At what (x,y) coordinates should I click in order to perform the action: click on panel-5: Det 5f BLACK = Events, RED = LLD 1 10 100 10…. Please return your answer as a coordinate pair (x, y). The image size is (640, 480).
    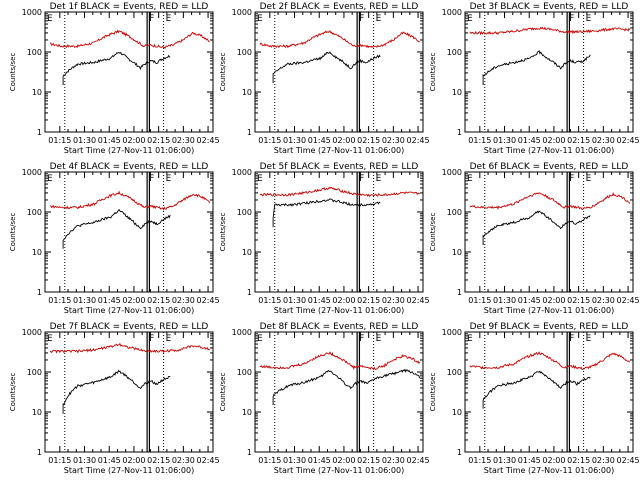
    Looking at the image, I should click on (324, 238).